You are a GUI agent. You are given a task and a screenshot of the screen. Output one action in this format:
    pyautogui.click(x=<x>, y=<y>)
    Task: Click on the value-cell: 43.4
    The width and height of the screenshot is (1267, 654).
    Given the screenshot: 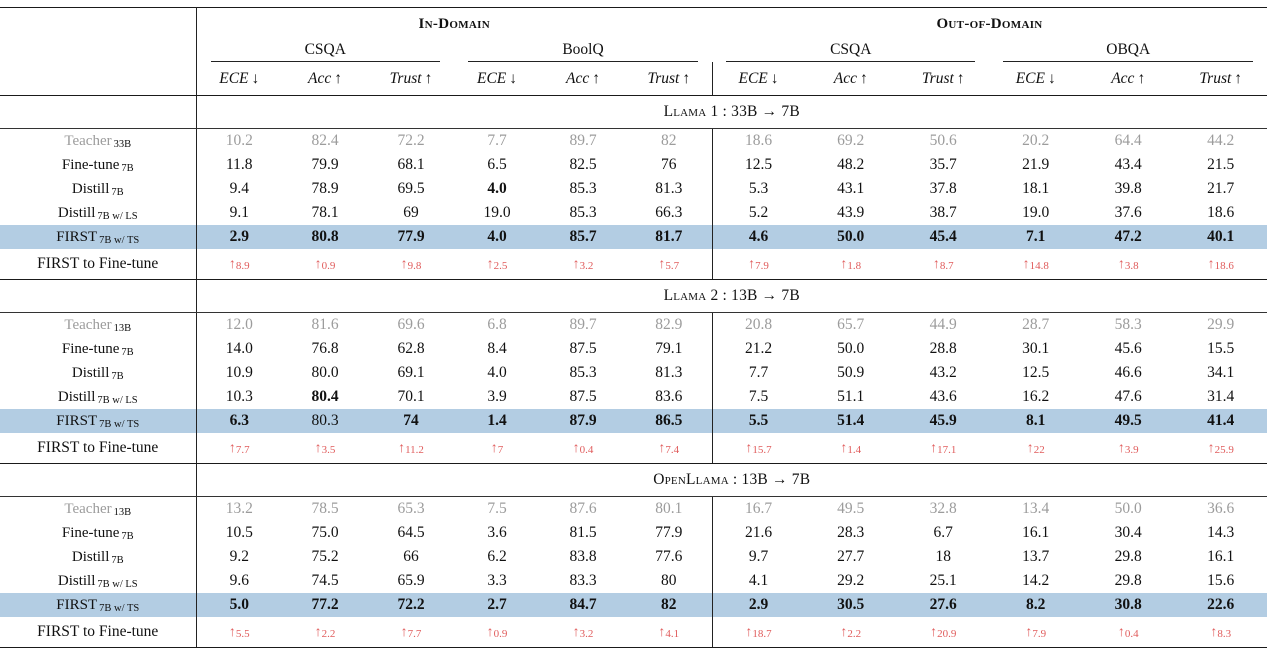 What is the action you would take?
    pyautogui.click(x=1128, y=164)
    